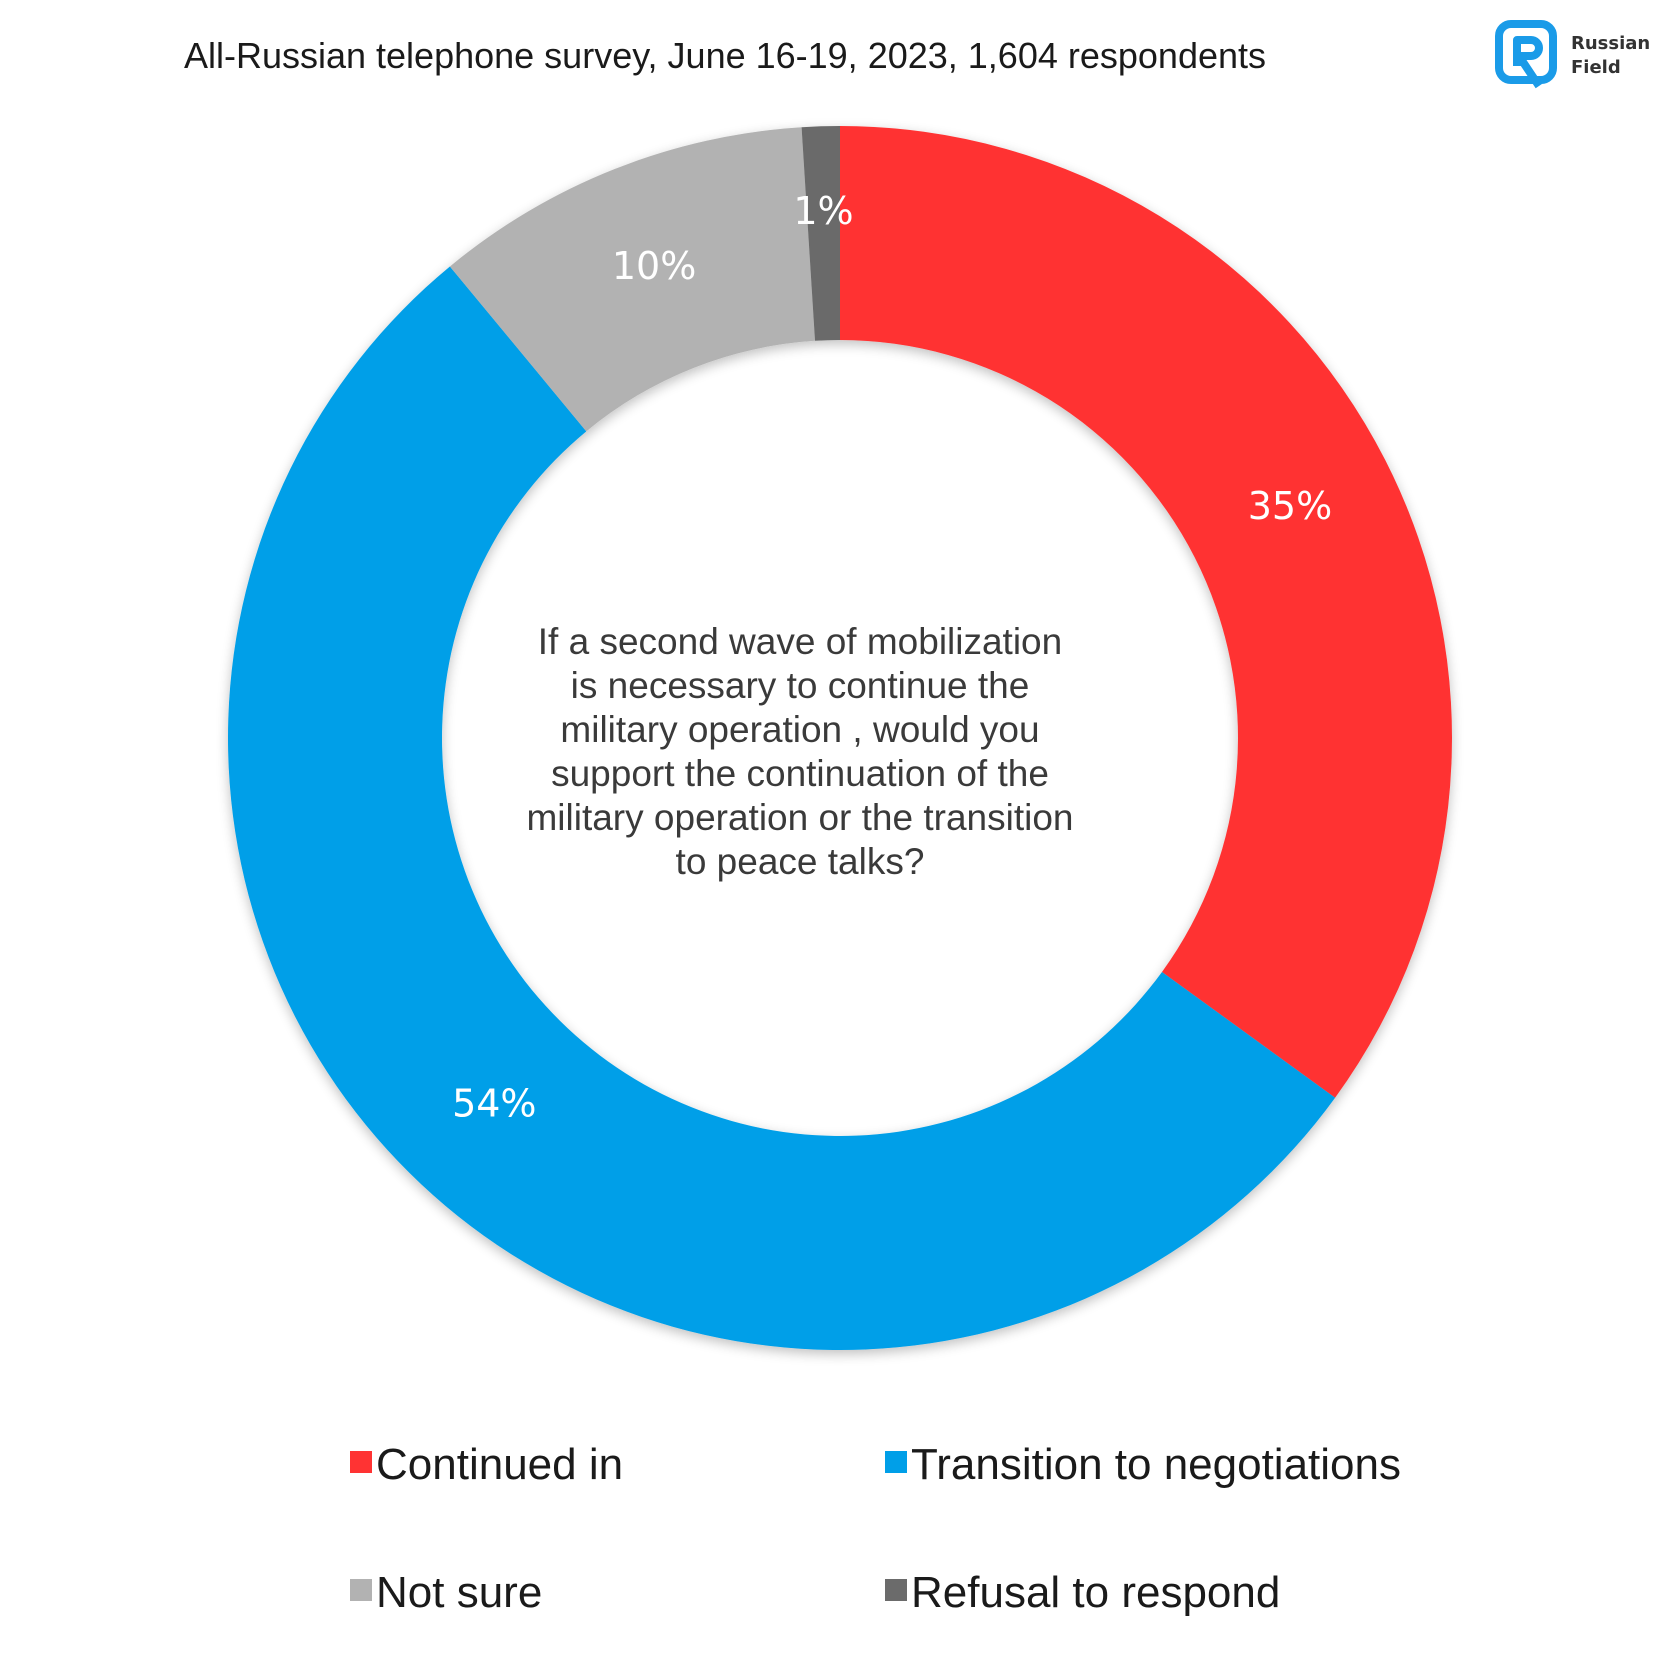 This screenshot has width=1680, height=1680. I want to click on legend-label-continued: Continued in, so click(500, 1464).